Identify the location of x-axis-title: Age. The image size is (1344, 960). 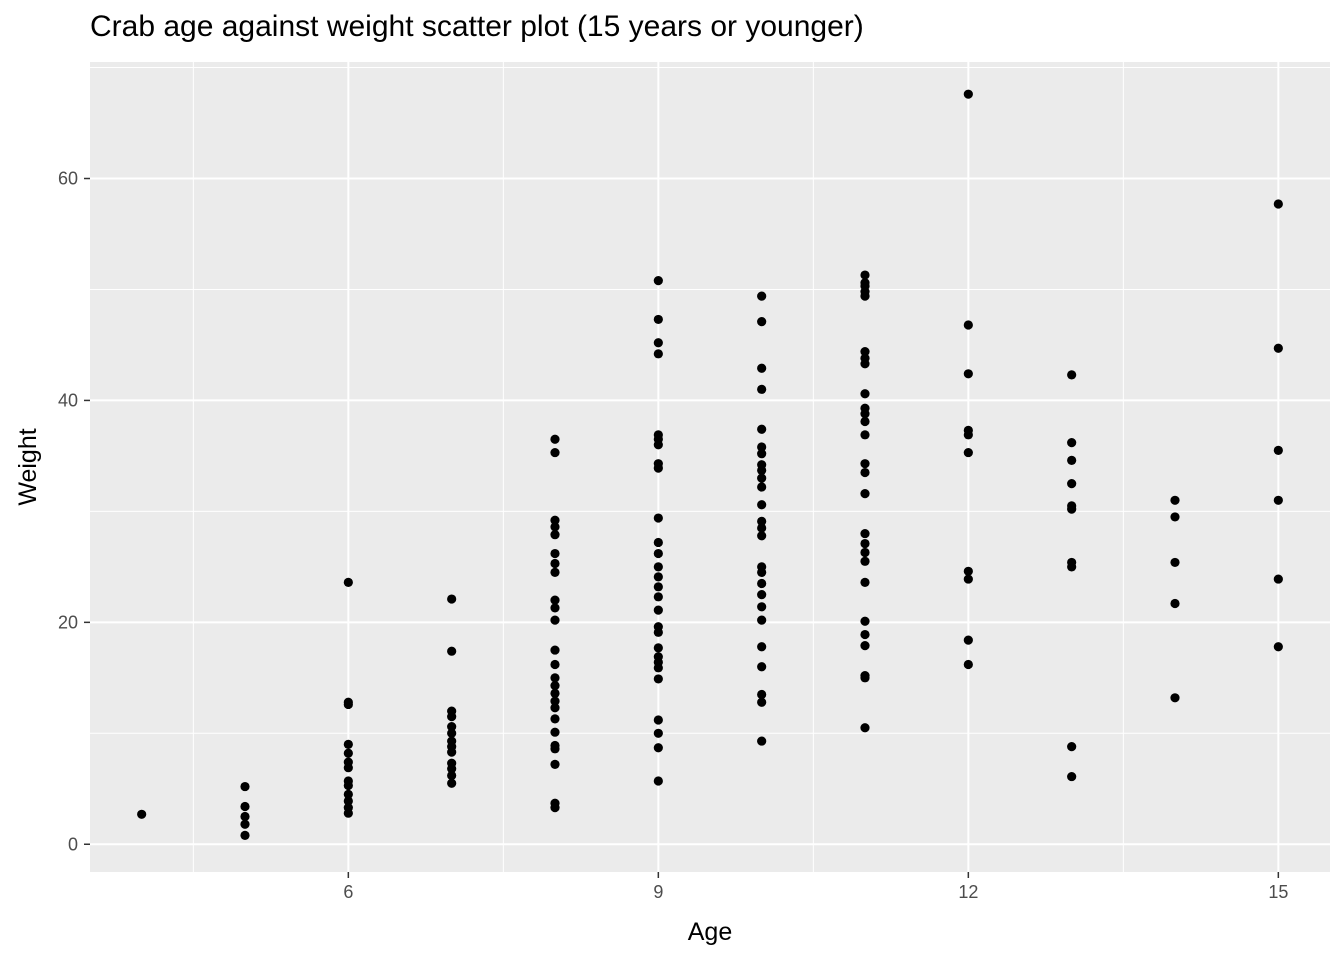
(710, 932).